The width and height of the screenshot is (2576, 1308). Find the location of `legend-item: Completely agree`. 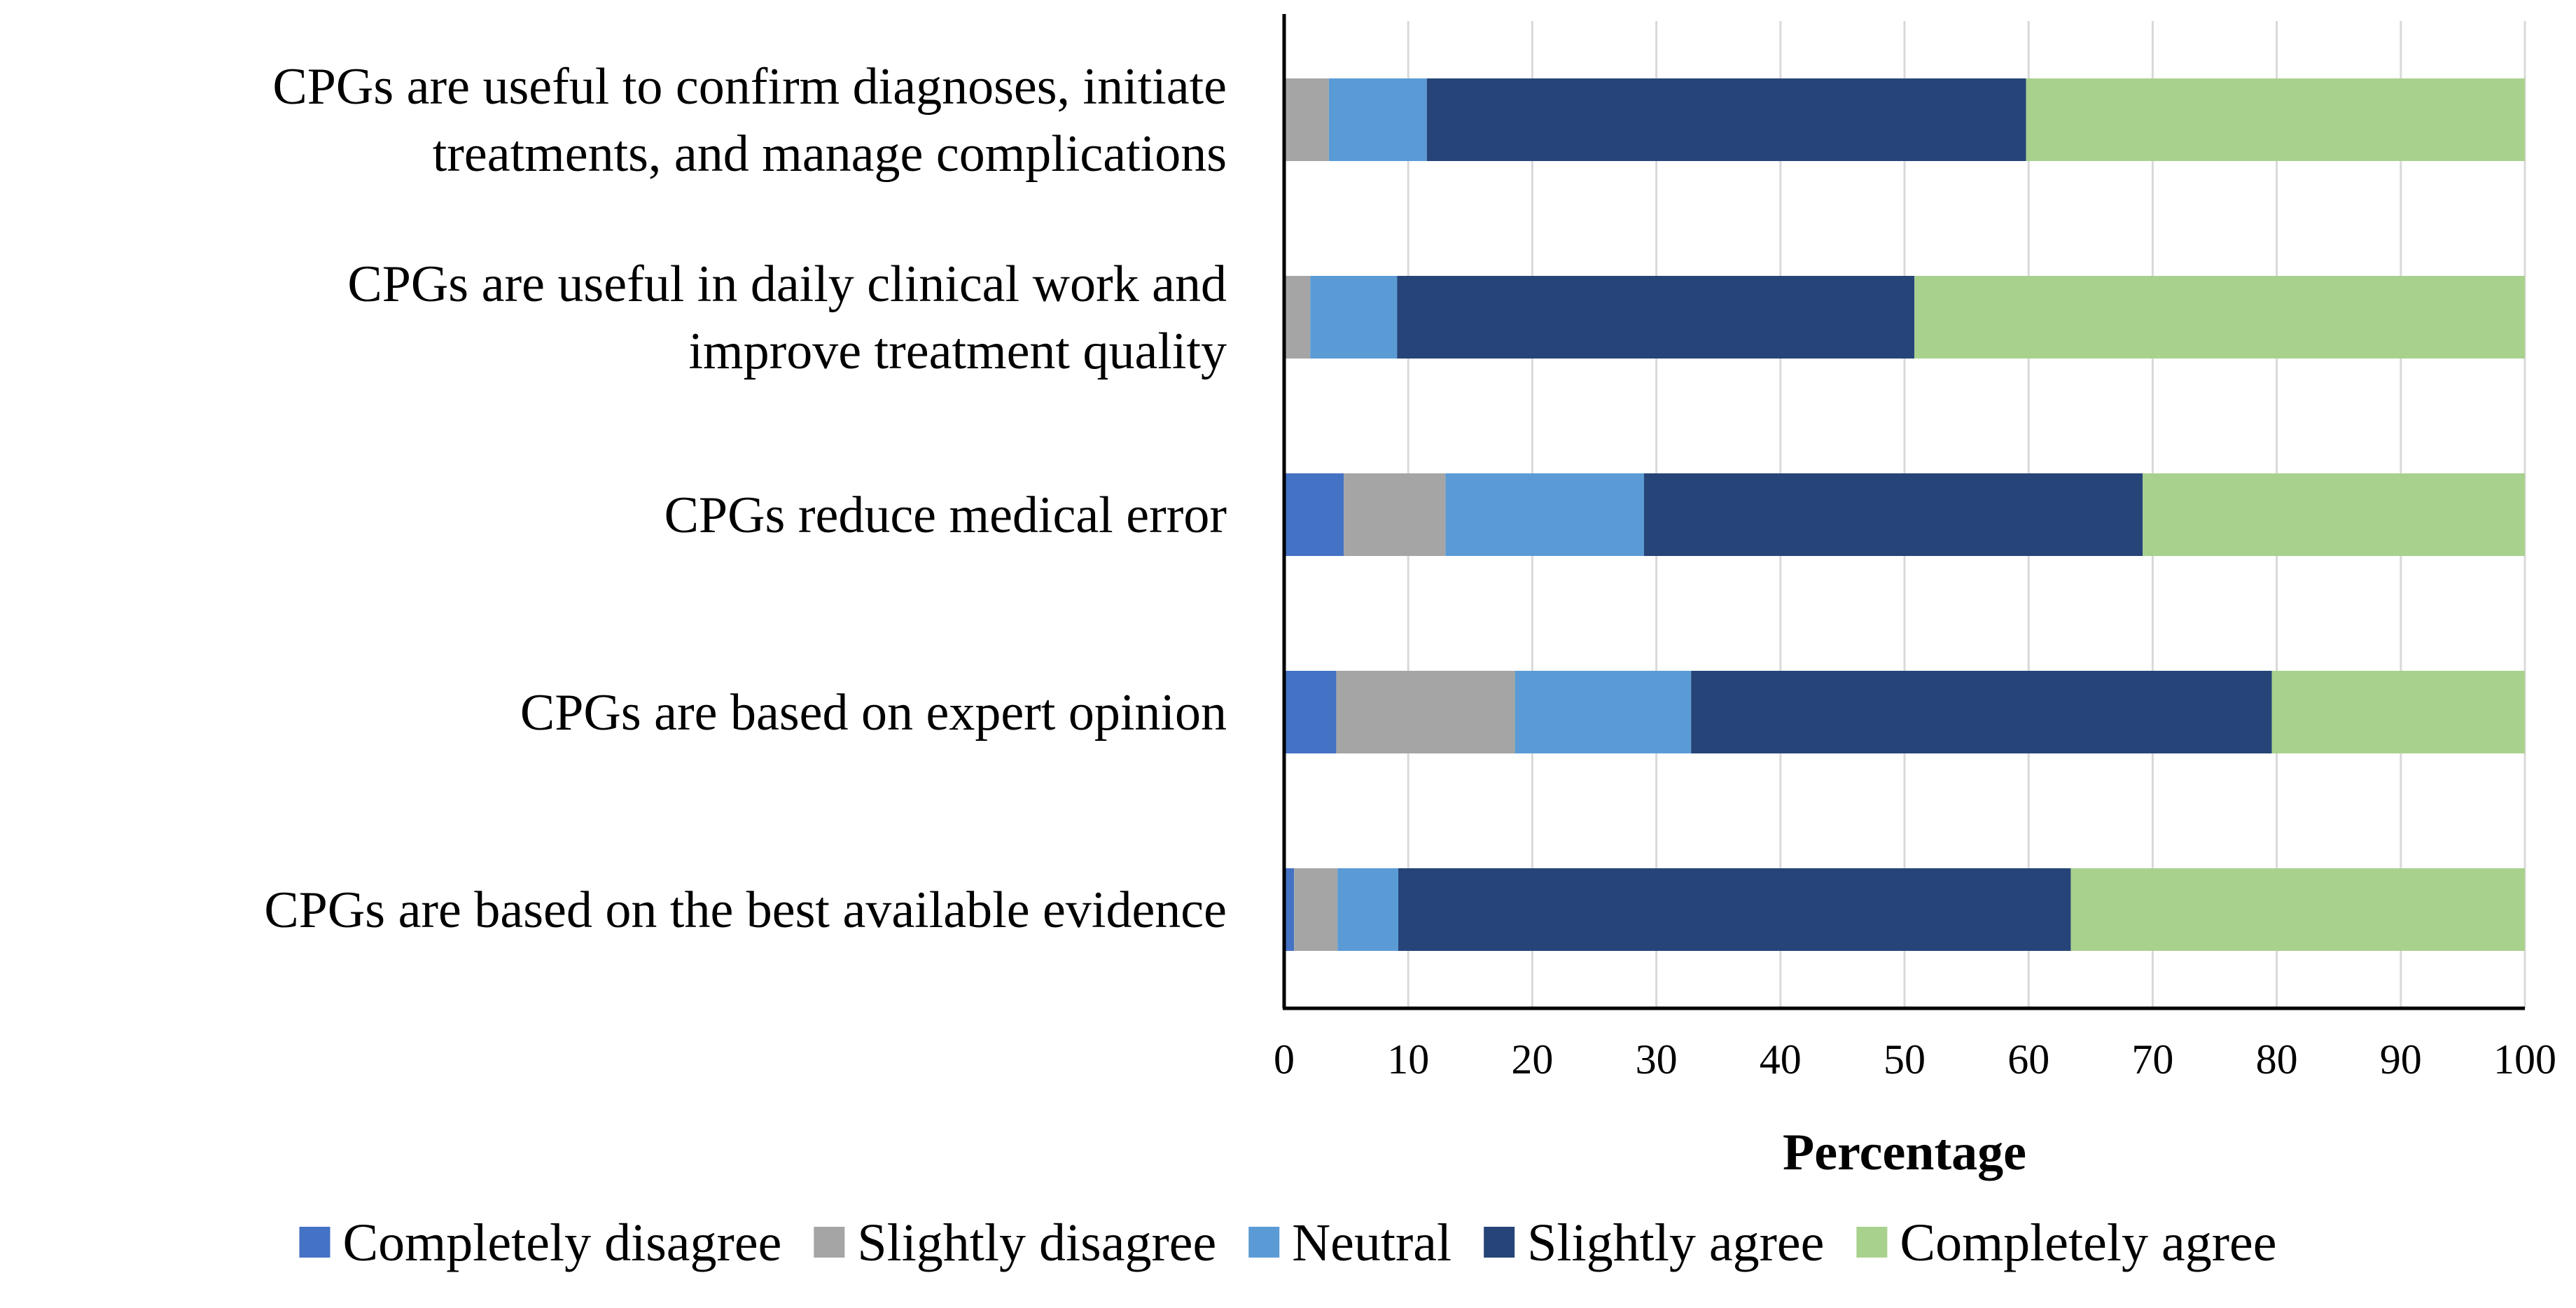

legend-item: Completely agree is located at coordinates (2066, 1242).